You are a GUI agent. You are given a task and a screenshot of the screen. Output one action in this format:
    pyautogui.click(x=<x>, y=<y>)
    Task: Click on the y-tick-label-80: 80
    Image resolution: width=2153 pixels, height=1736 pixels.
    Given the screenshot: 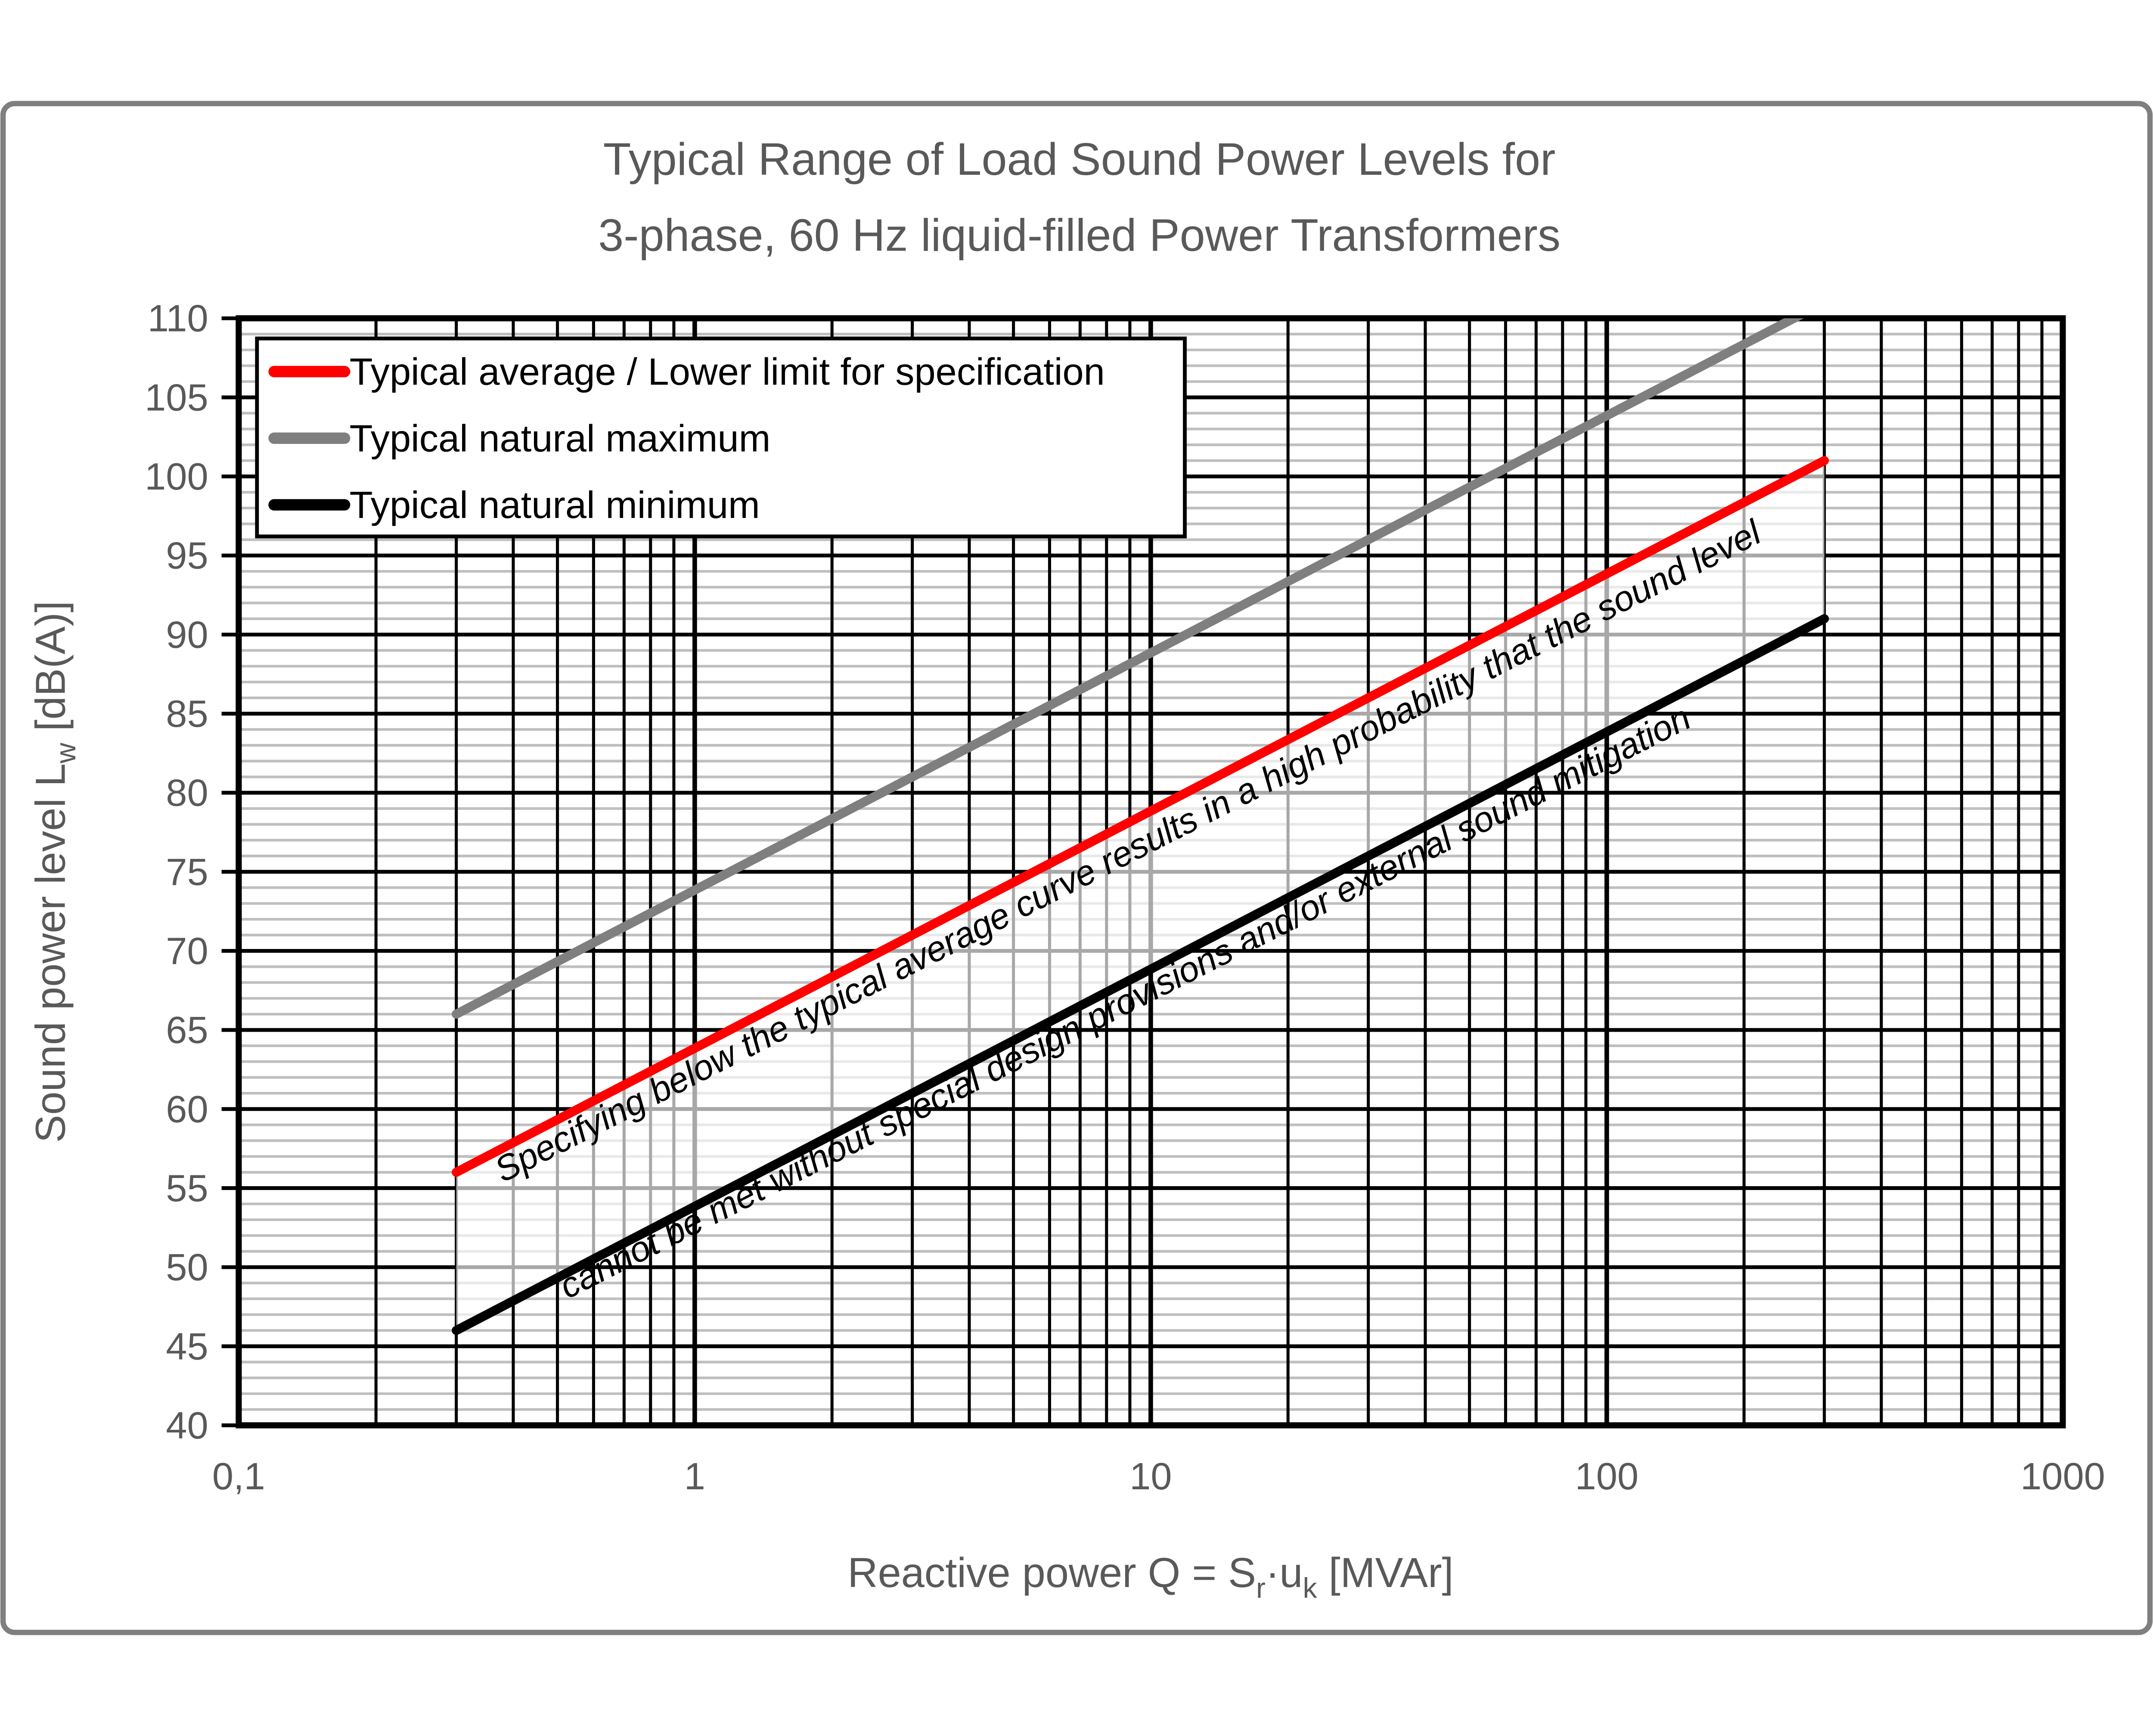 What is the action you would take?
    pyautogui.click(x=187, y=793)
    